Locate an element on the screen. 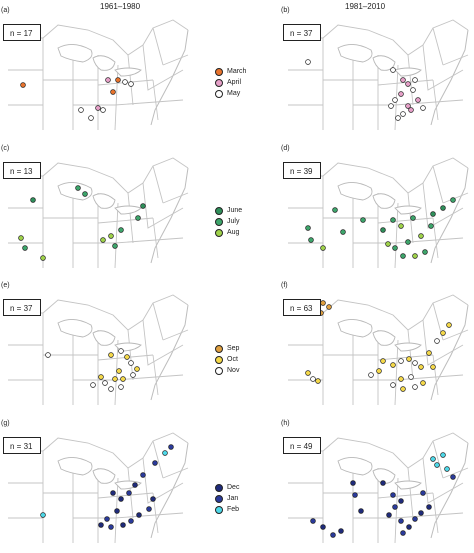  panel-label: (g) is located at coordinates (5, 423).